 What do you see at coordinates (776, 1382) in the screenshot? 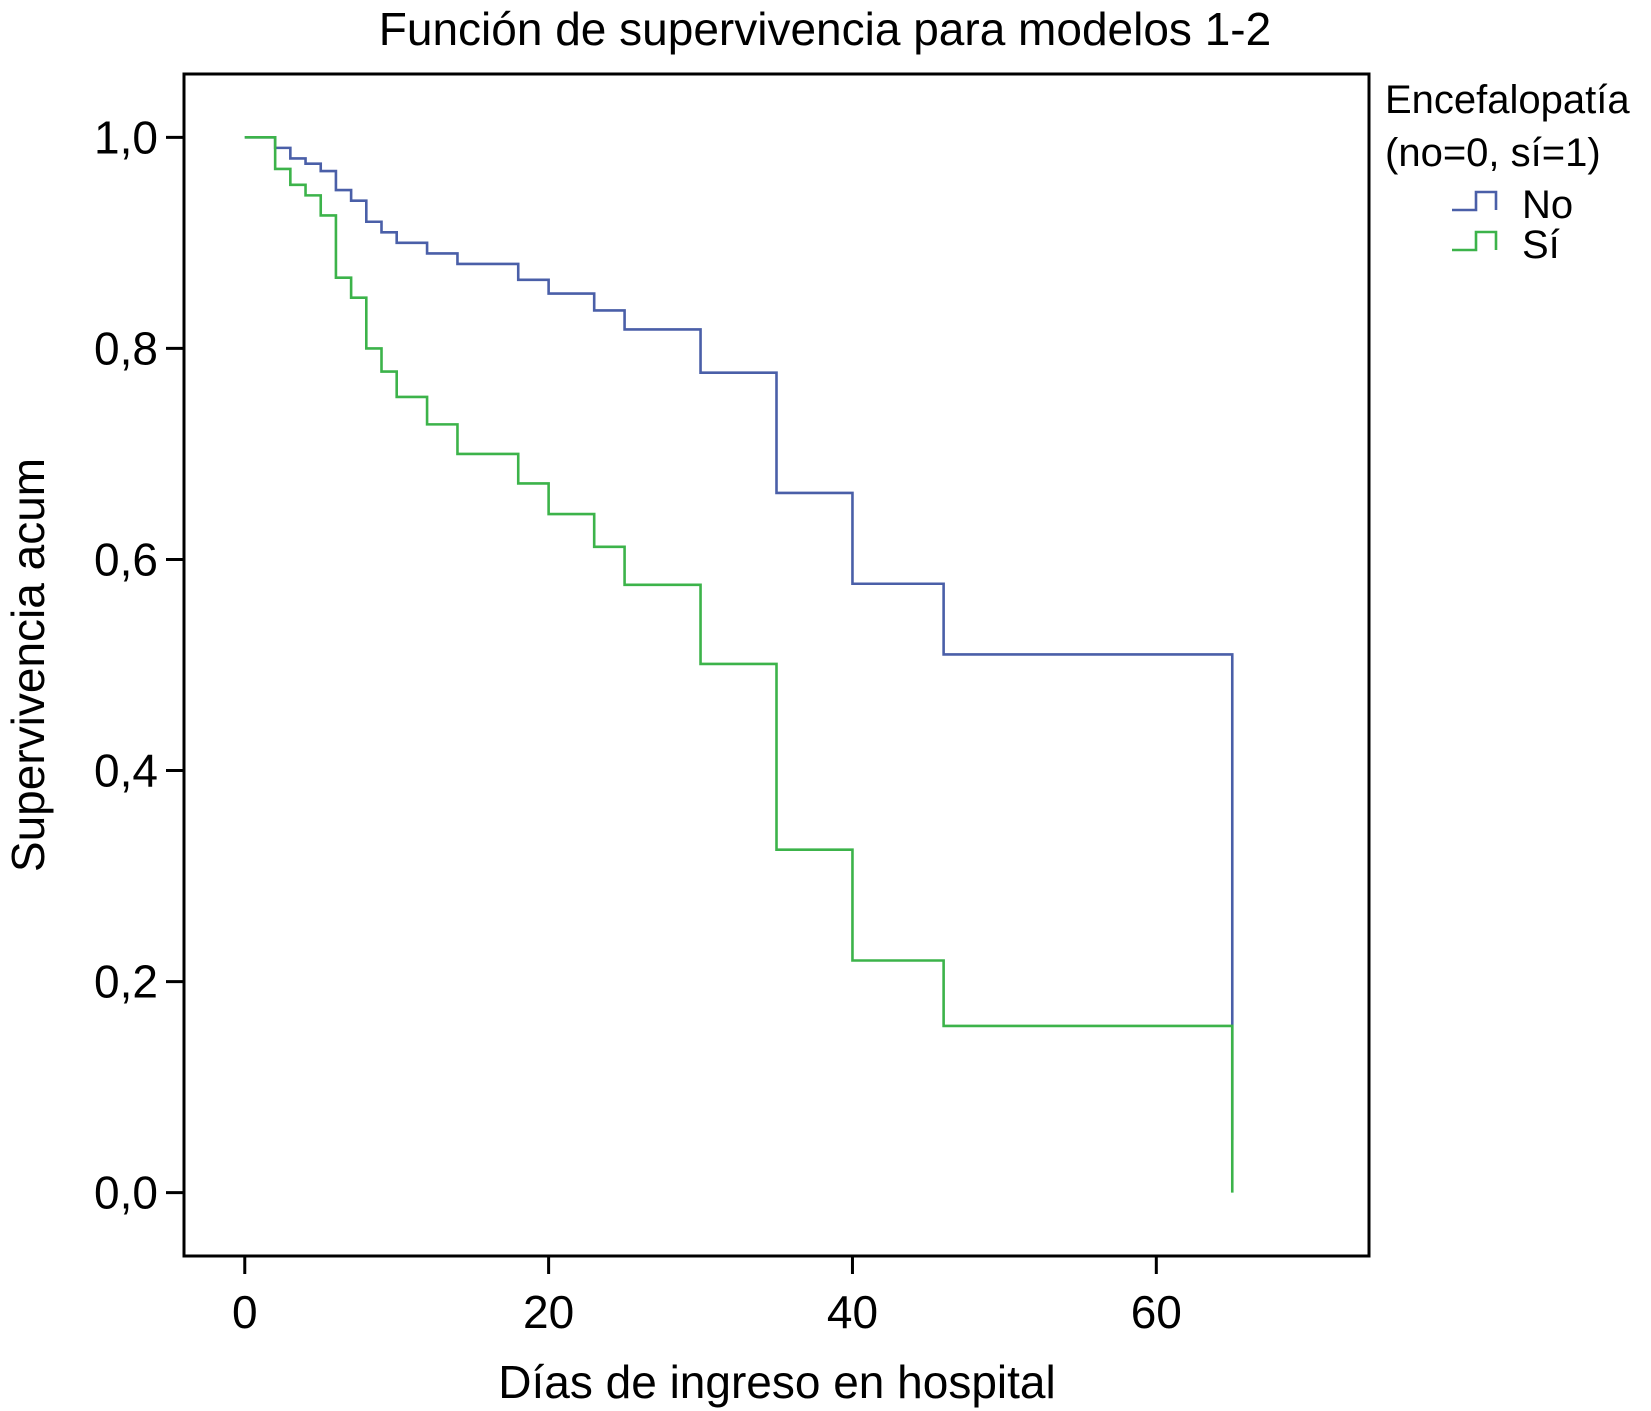
I see `x-axis-label: Días de ingreso en hospital` at bounding box center [776, 1382].